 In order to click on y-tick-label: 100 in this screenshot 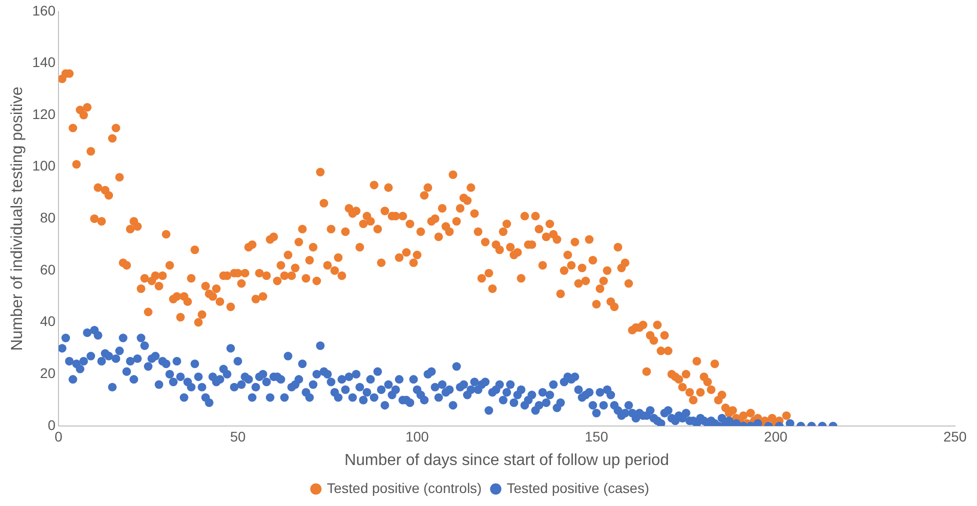, I will do `click(44, 166)`.